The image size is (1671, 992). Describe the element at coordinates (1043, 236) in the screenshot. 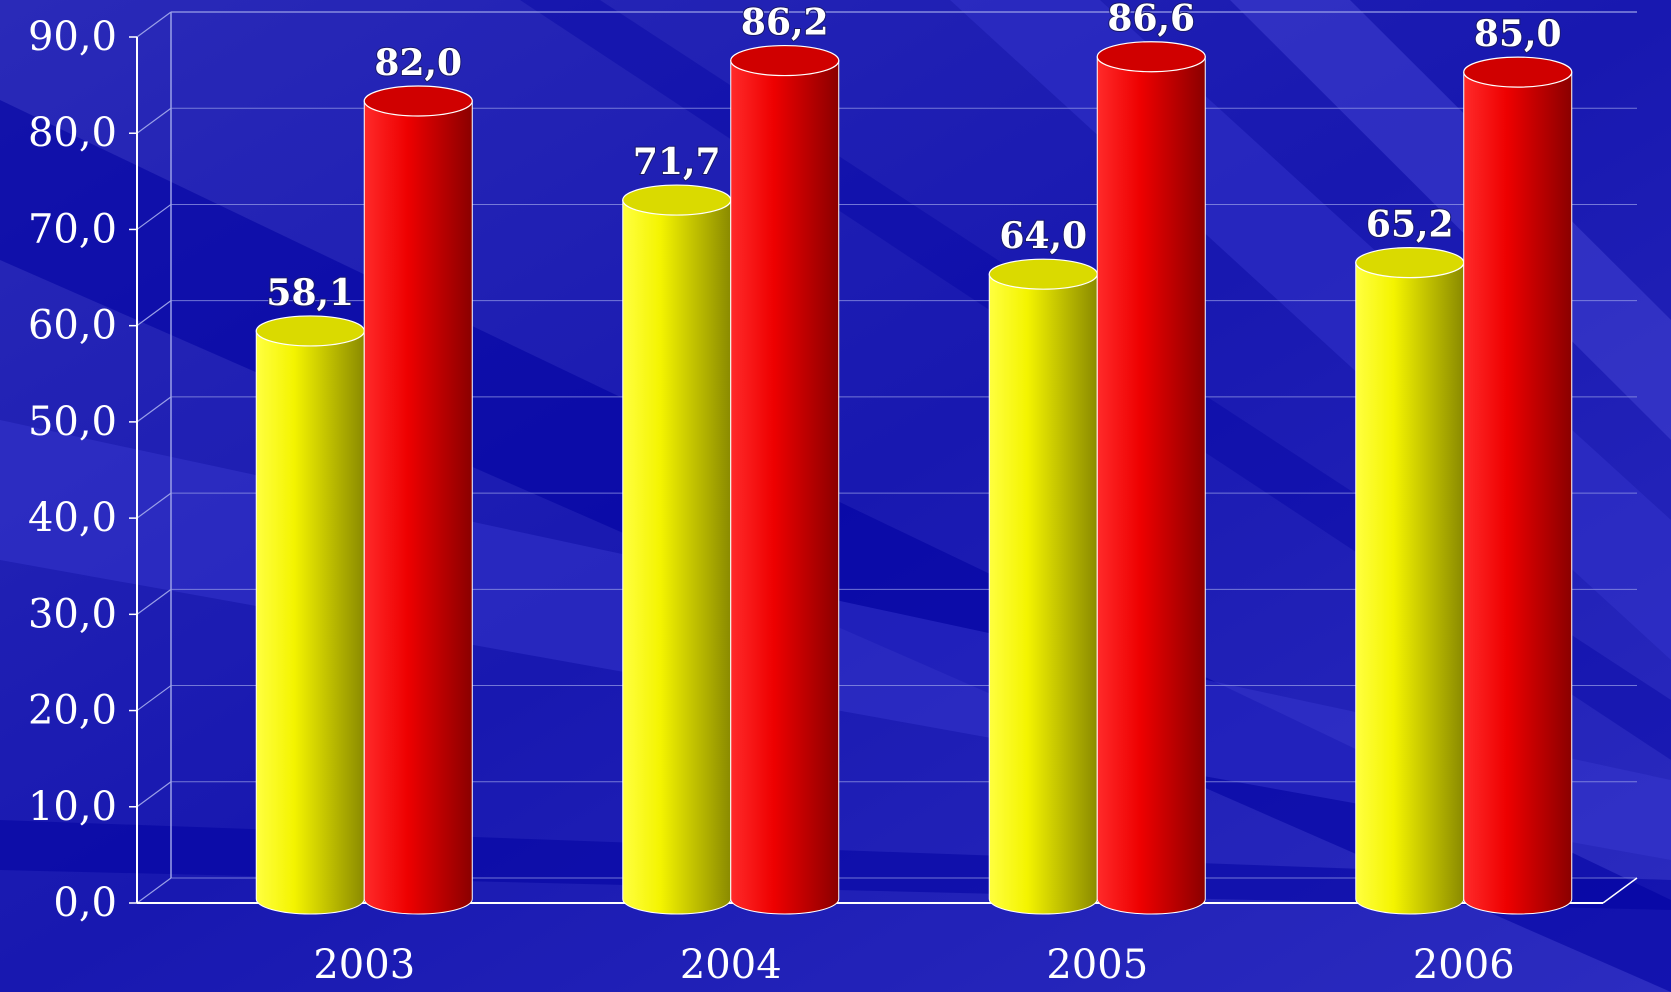

I see `value-label: 64,0` at that location.